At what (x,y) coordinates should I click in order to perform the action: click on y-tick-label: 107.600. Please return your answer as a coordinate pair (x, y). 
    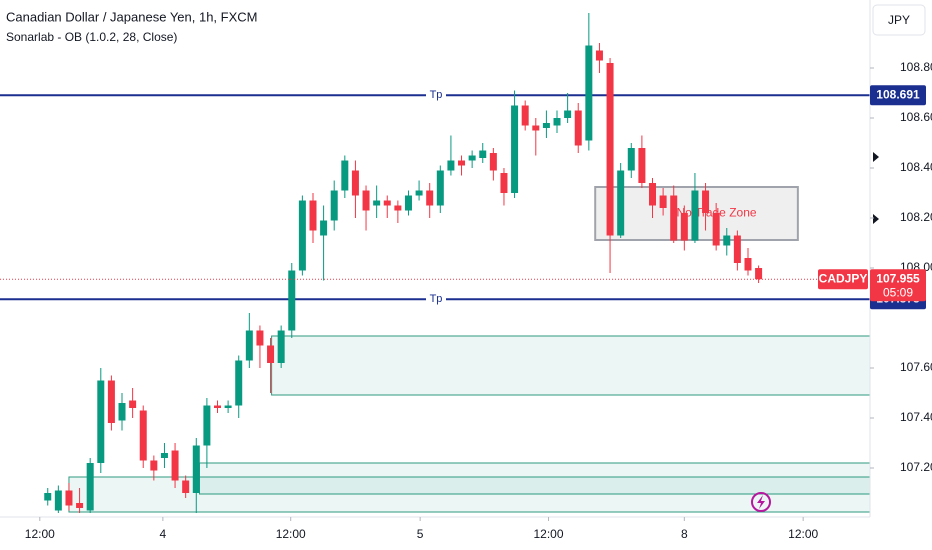
    Looking at the image, I should click on (916, 367).